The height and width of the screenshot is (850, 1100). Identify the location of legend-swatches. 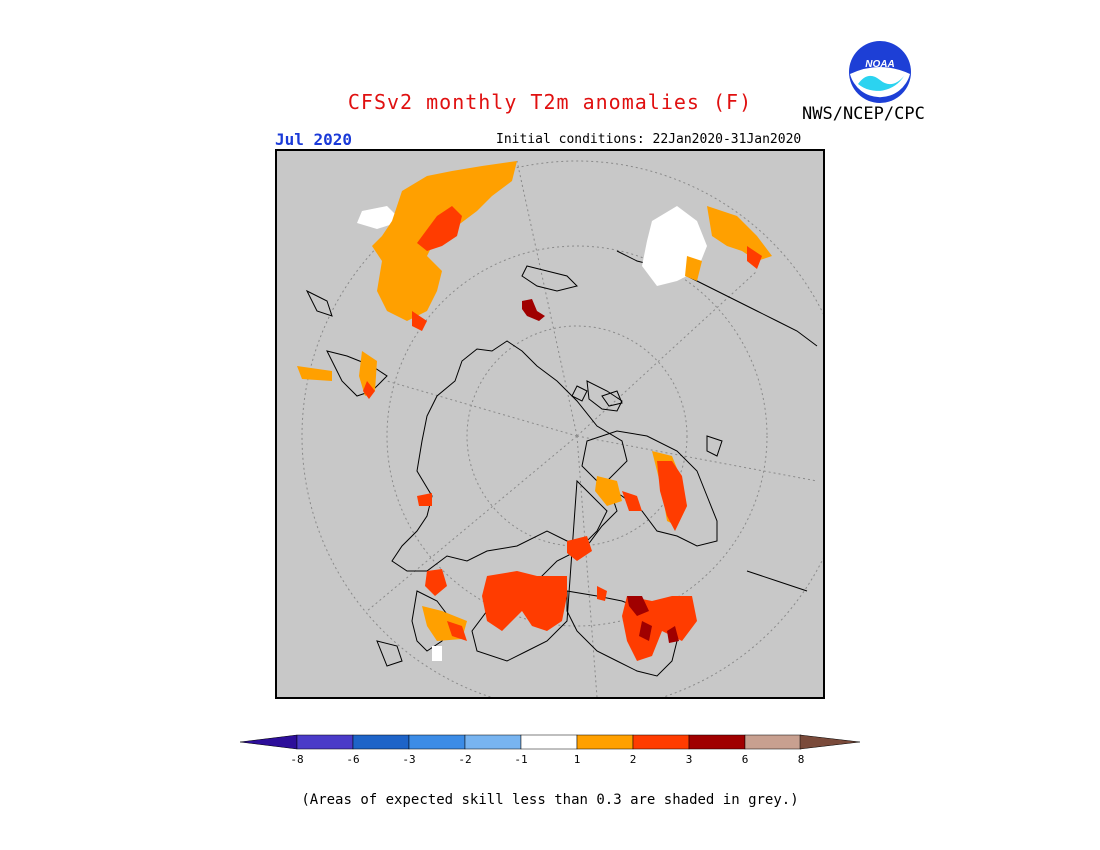
(549, 742).